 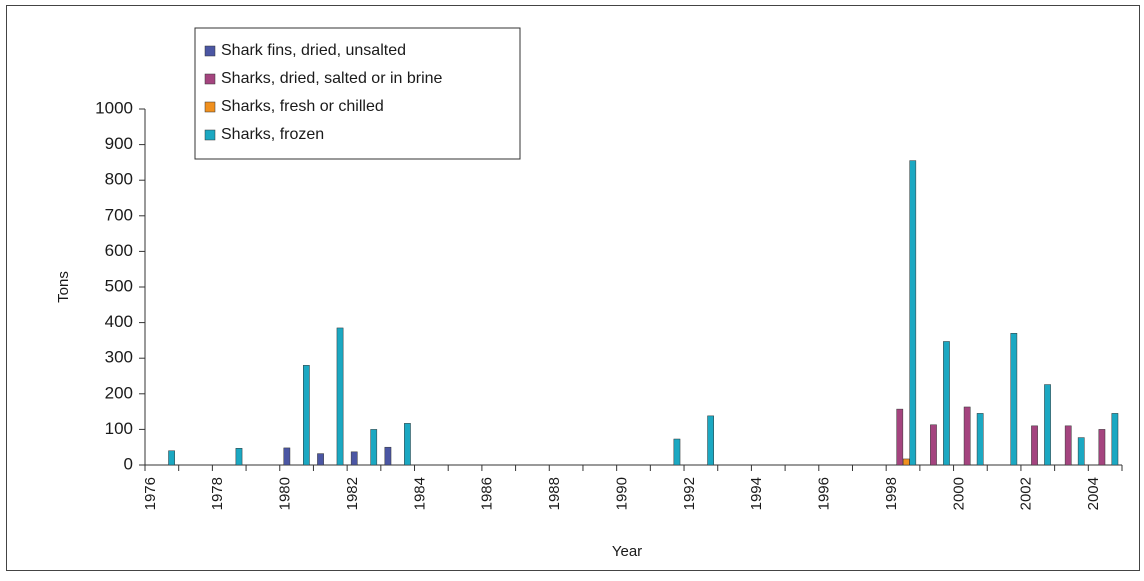 I want to click on x-tick-label: 1994, so click(x=756, y=493).